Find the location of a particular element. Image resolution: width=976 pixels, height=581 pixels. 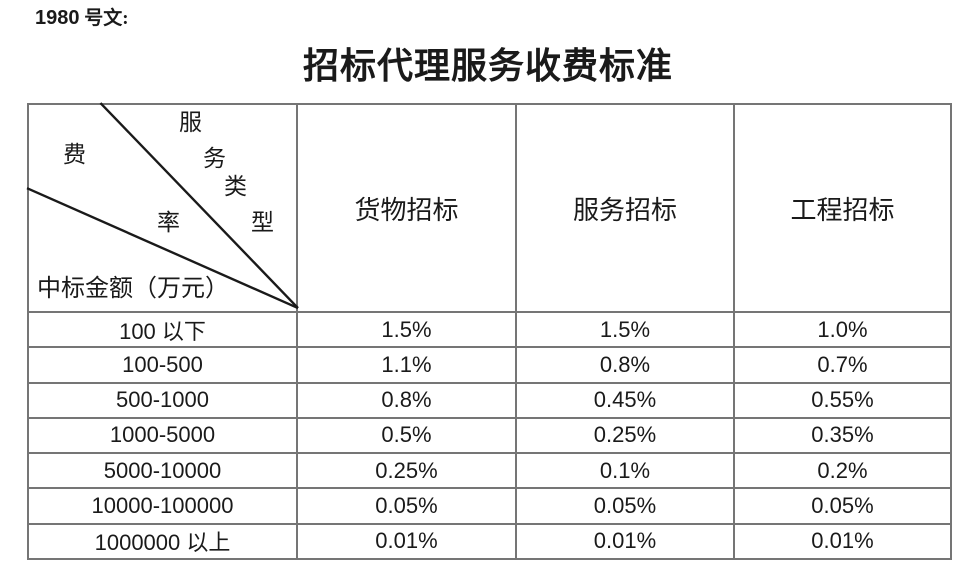

table-row: 1000000 以上 0.01% 0.01% 0.01% is located at coordinates (489, 541).